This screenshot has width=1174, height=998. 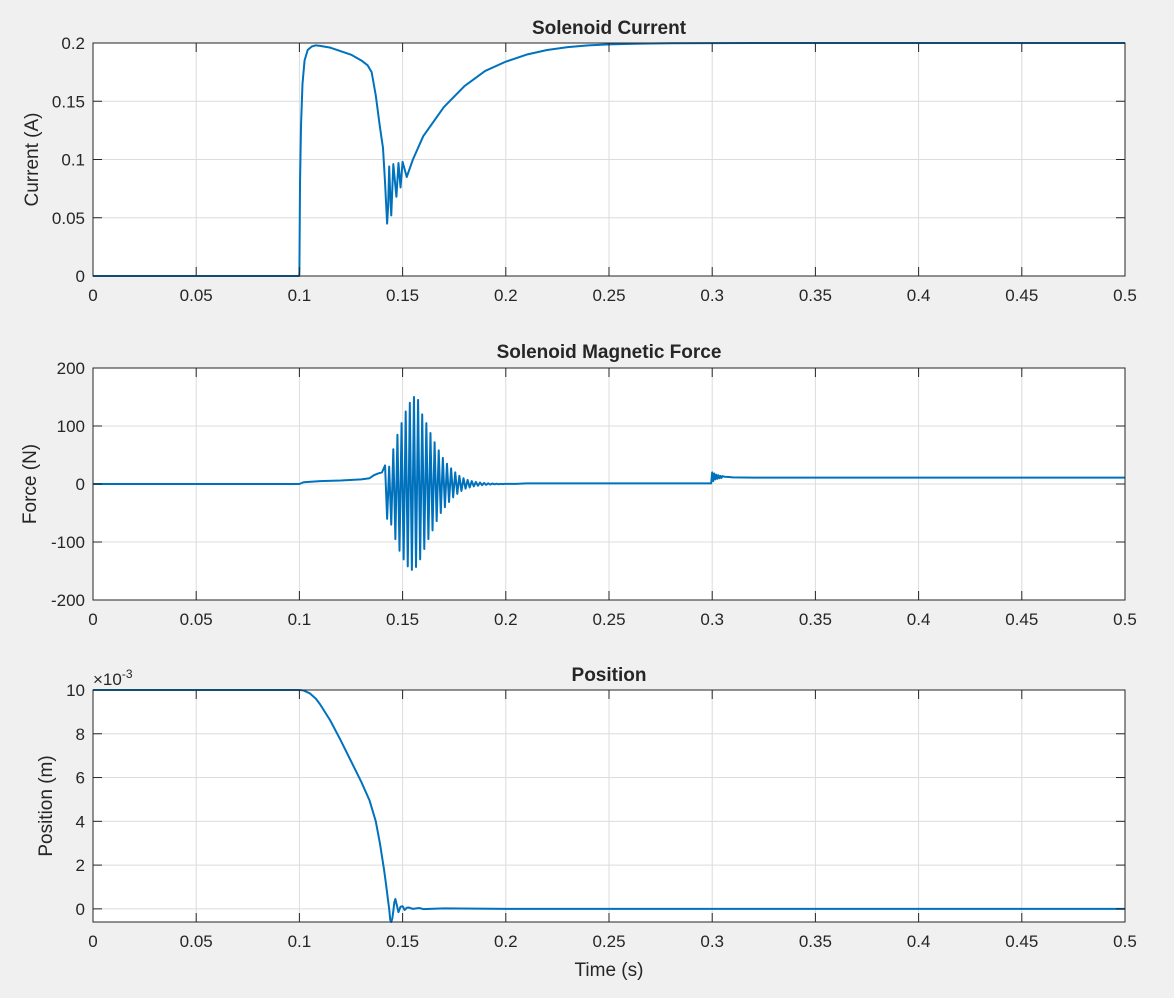 I want to click on y-tick-label: 200, so click(x=71, y=368).